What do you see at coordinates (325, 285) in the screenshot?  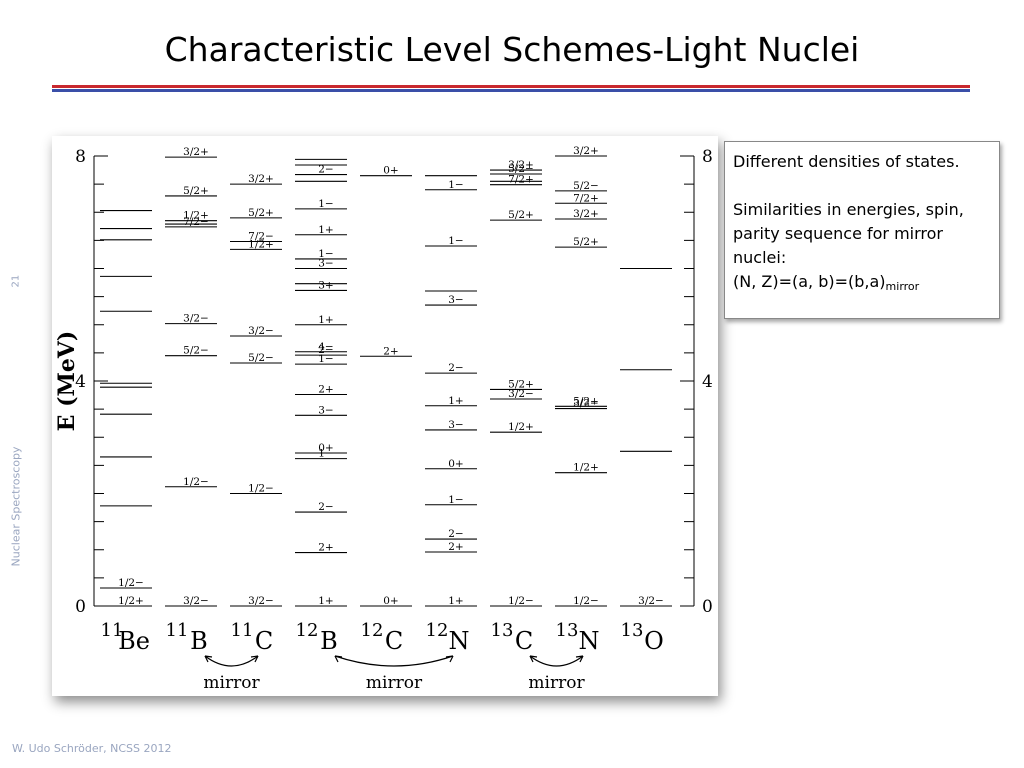 I see `level-spin-label: 3+` at bounding box center [325, 285].